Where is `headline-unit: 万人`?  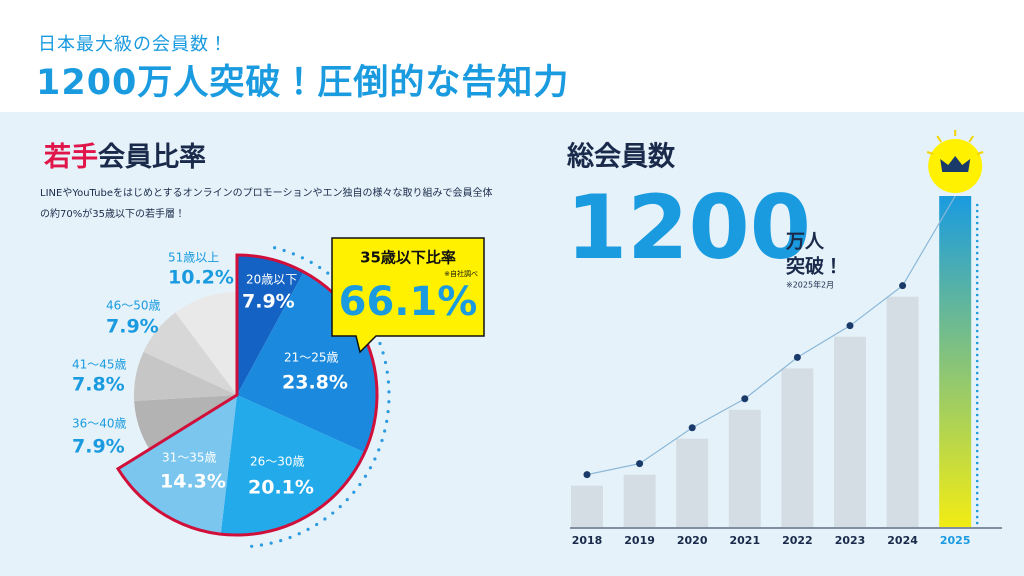
headline-unit: 万人 is located at coordinates (805, 242).